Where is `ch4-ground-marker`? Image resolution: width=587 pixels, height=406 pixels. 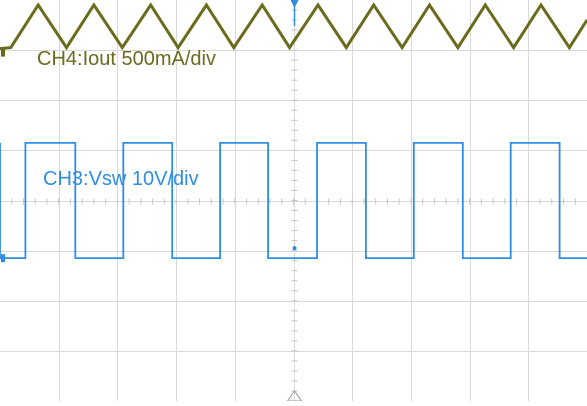 ch4-ground-marker is located at coordinates (3, 52).